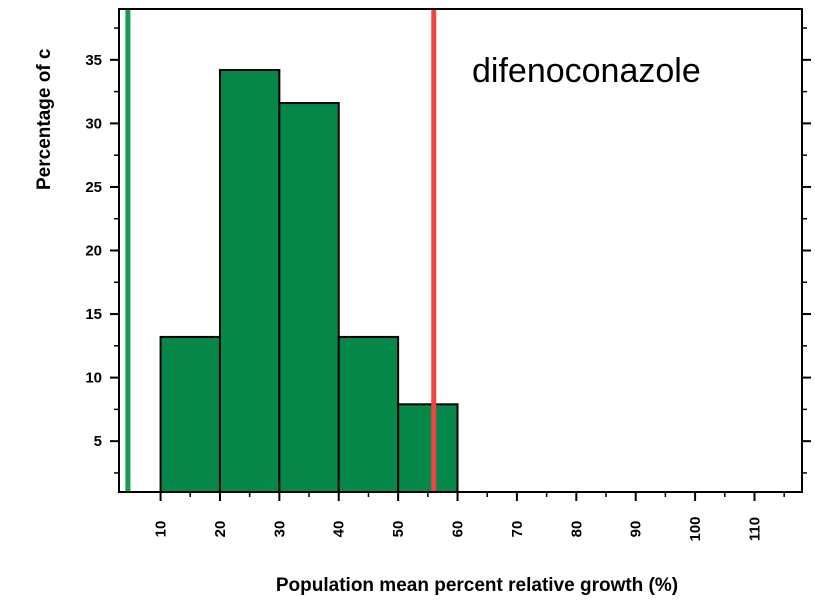 The width and height of the screenshot is (815, 603). What do you see at coordinates (576, 529) in the screenshot?
I see `x-tick-label: 80` at bounding box center [576, 529].